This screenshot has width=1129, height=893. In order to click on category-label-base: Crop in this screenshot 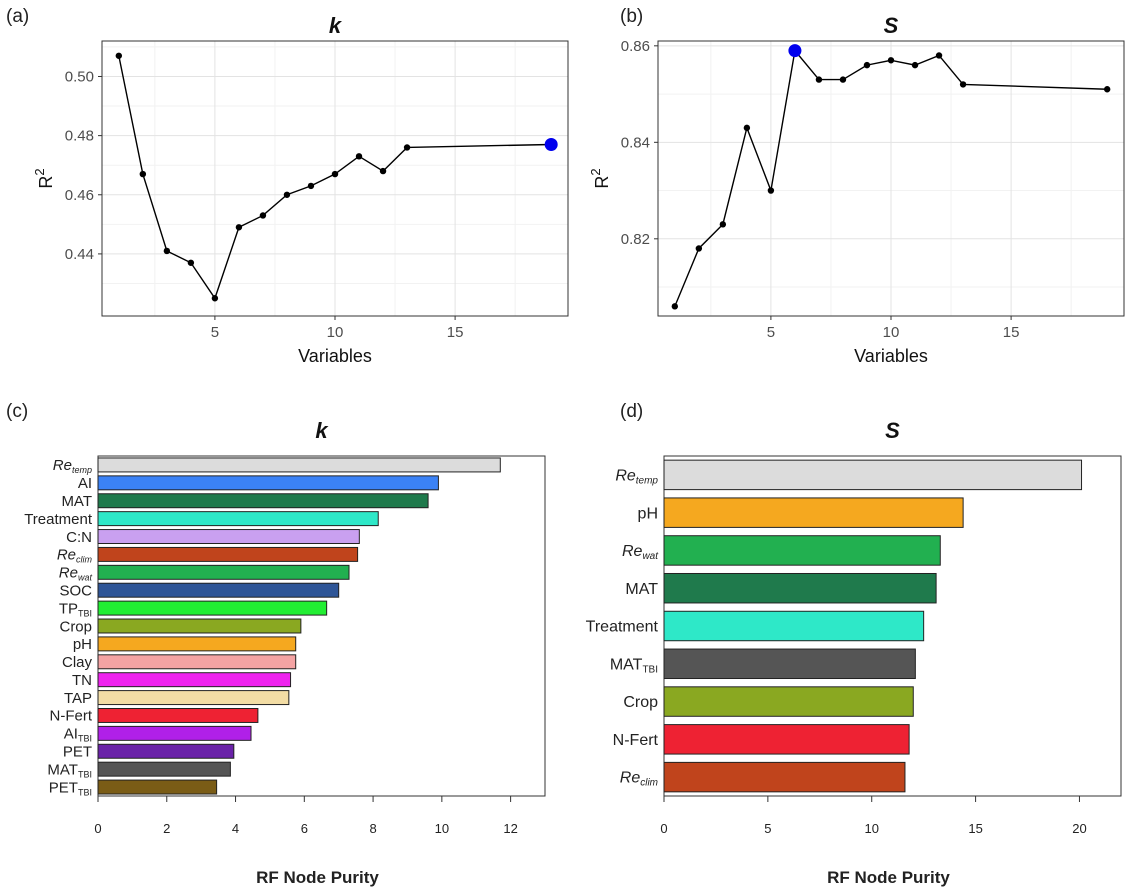, I will do `click(640, 702)`.